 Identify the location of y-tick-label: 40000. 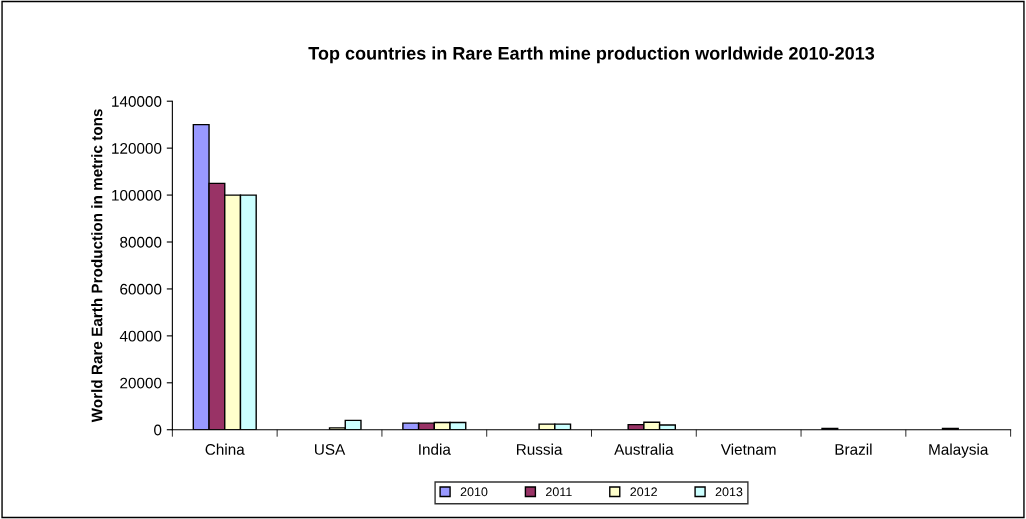
(140, 336).